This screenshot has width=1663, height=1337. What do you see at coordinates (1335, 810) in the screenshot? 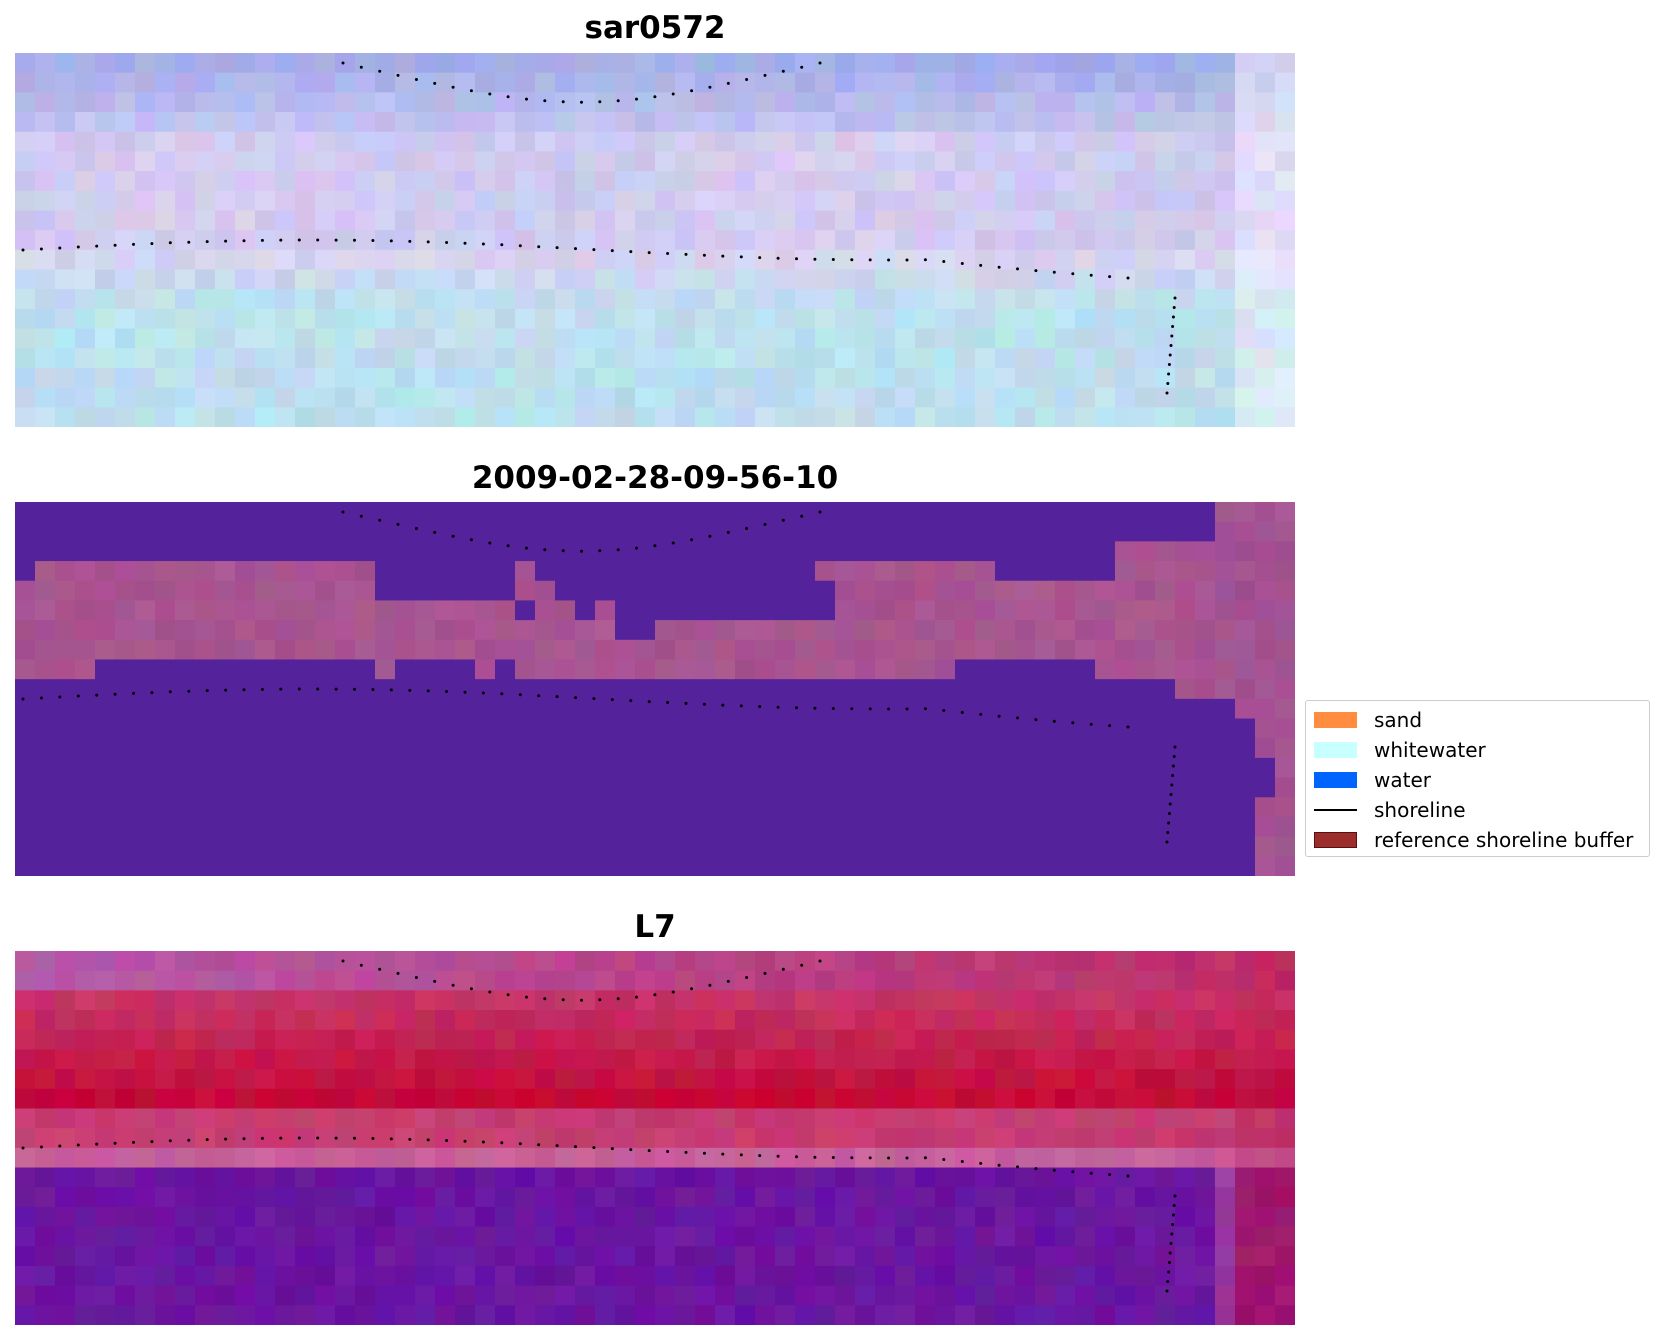
I see `shoreline-line-icon` at bounding box center [1335, 810].